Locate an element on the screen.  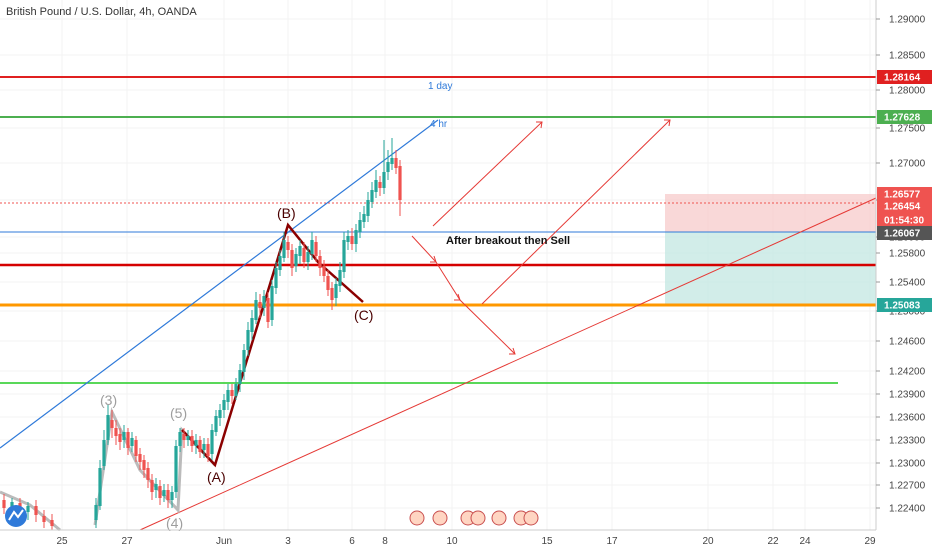
x-tick-label: 6 is located at coordinates (352, 541).